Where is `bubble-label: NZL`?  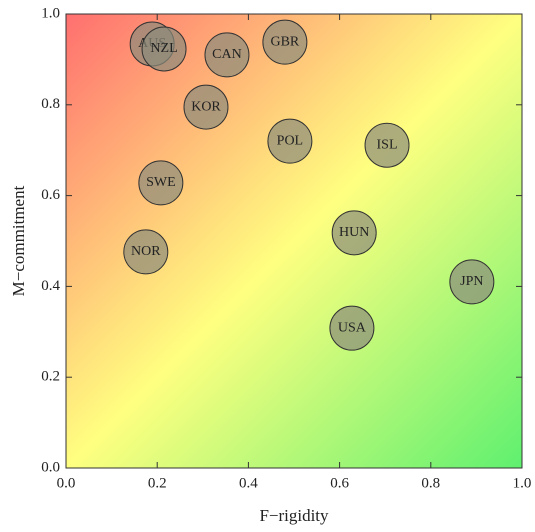 bubble-label: NZL is located at coordinates (163, 48).